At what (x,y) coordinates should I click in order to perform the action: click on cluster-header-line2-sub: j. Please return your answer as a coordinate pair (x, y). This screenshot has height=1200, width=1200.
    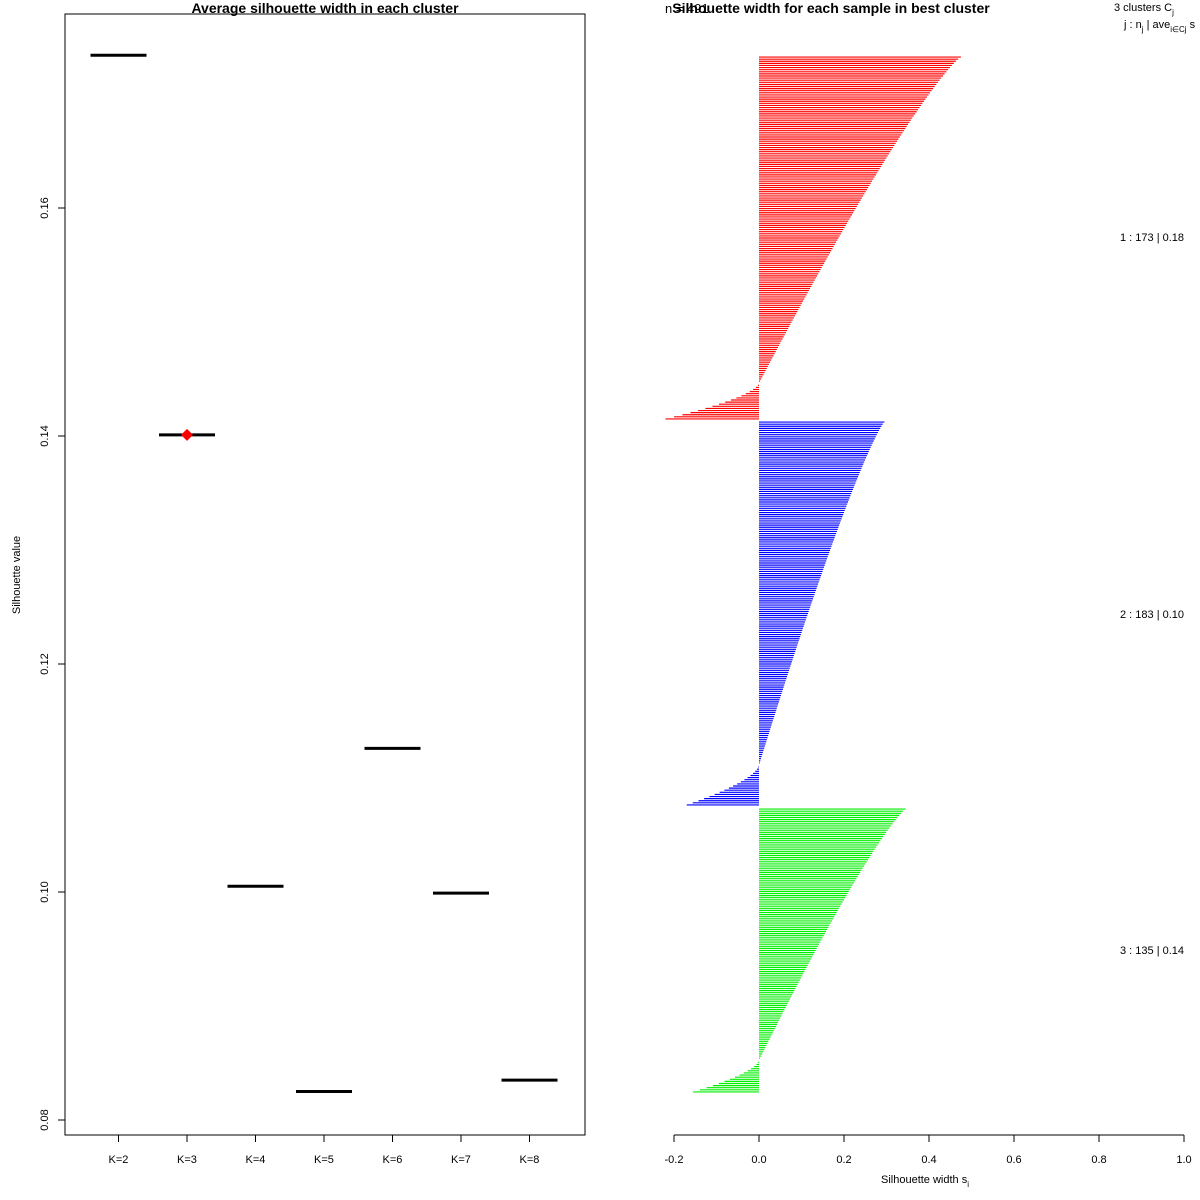
    Looking at the image, I should click on (1142, 29).